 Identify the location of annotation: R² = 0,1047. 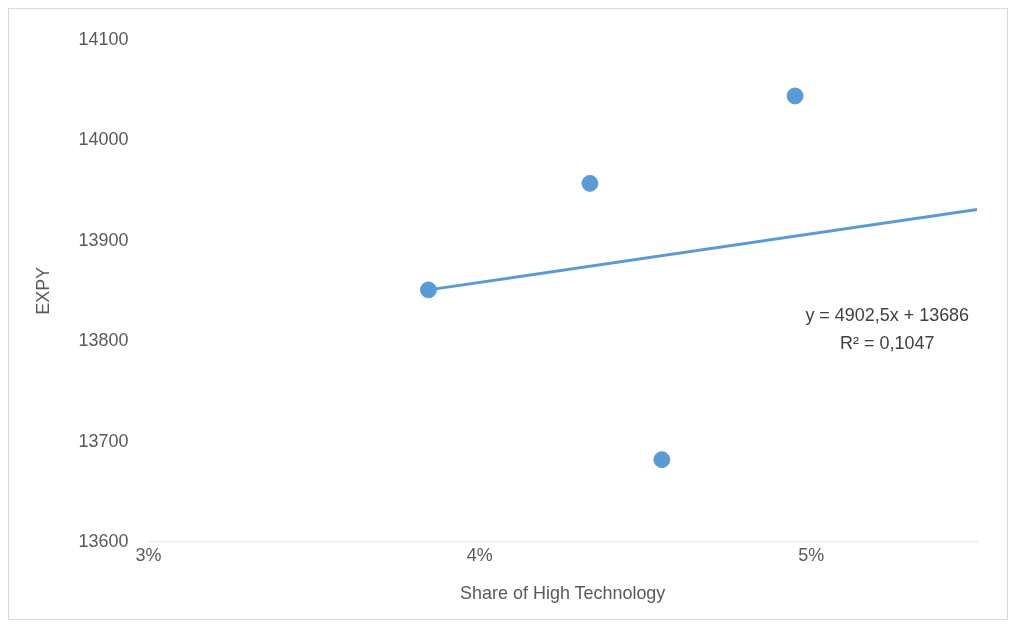
(887, 342).